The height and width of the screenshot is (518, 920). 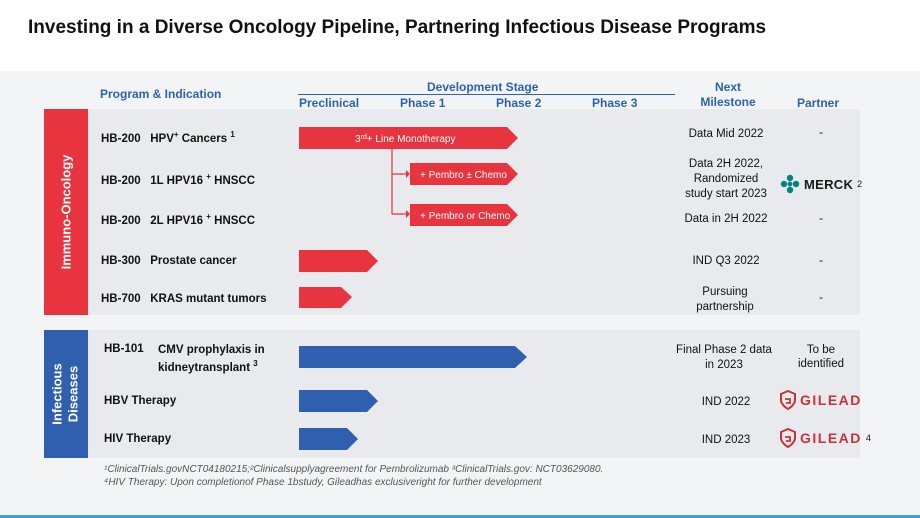 I want to click on milestone-hb300: IND Q3 2022, so click(x=726, y=261).